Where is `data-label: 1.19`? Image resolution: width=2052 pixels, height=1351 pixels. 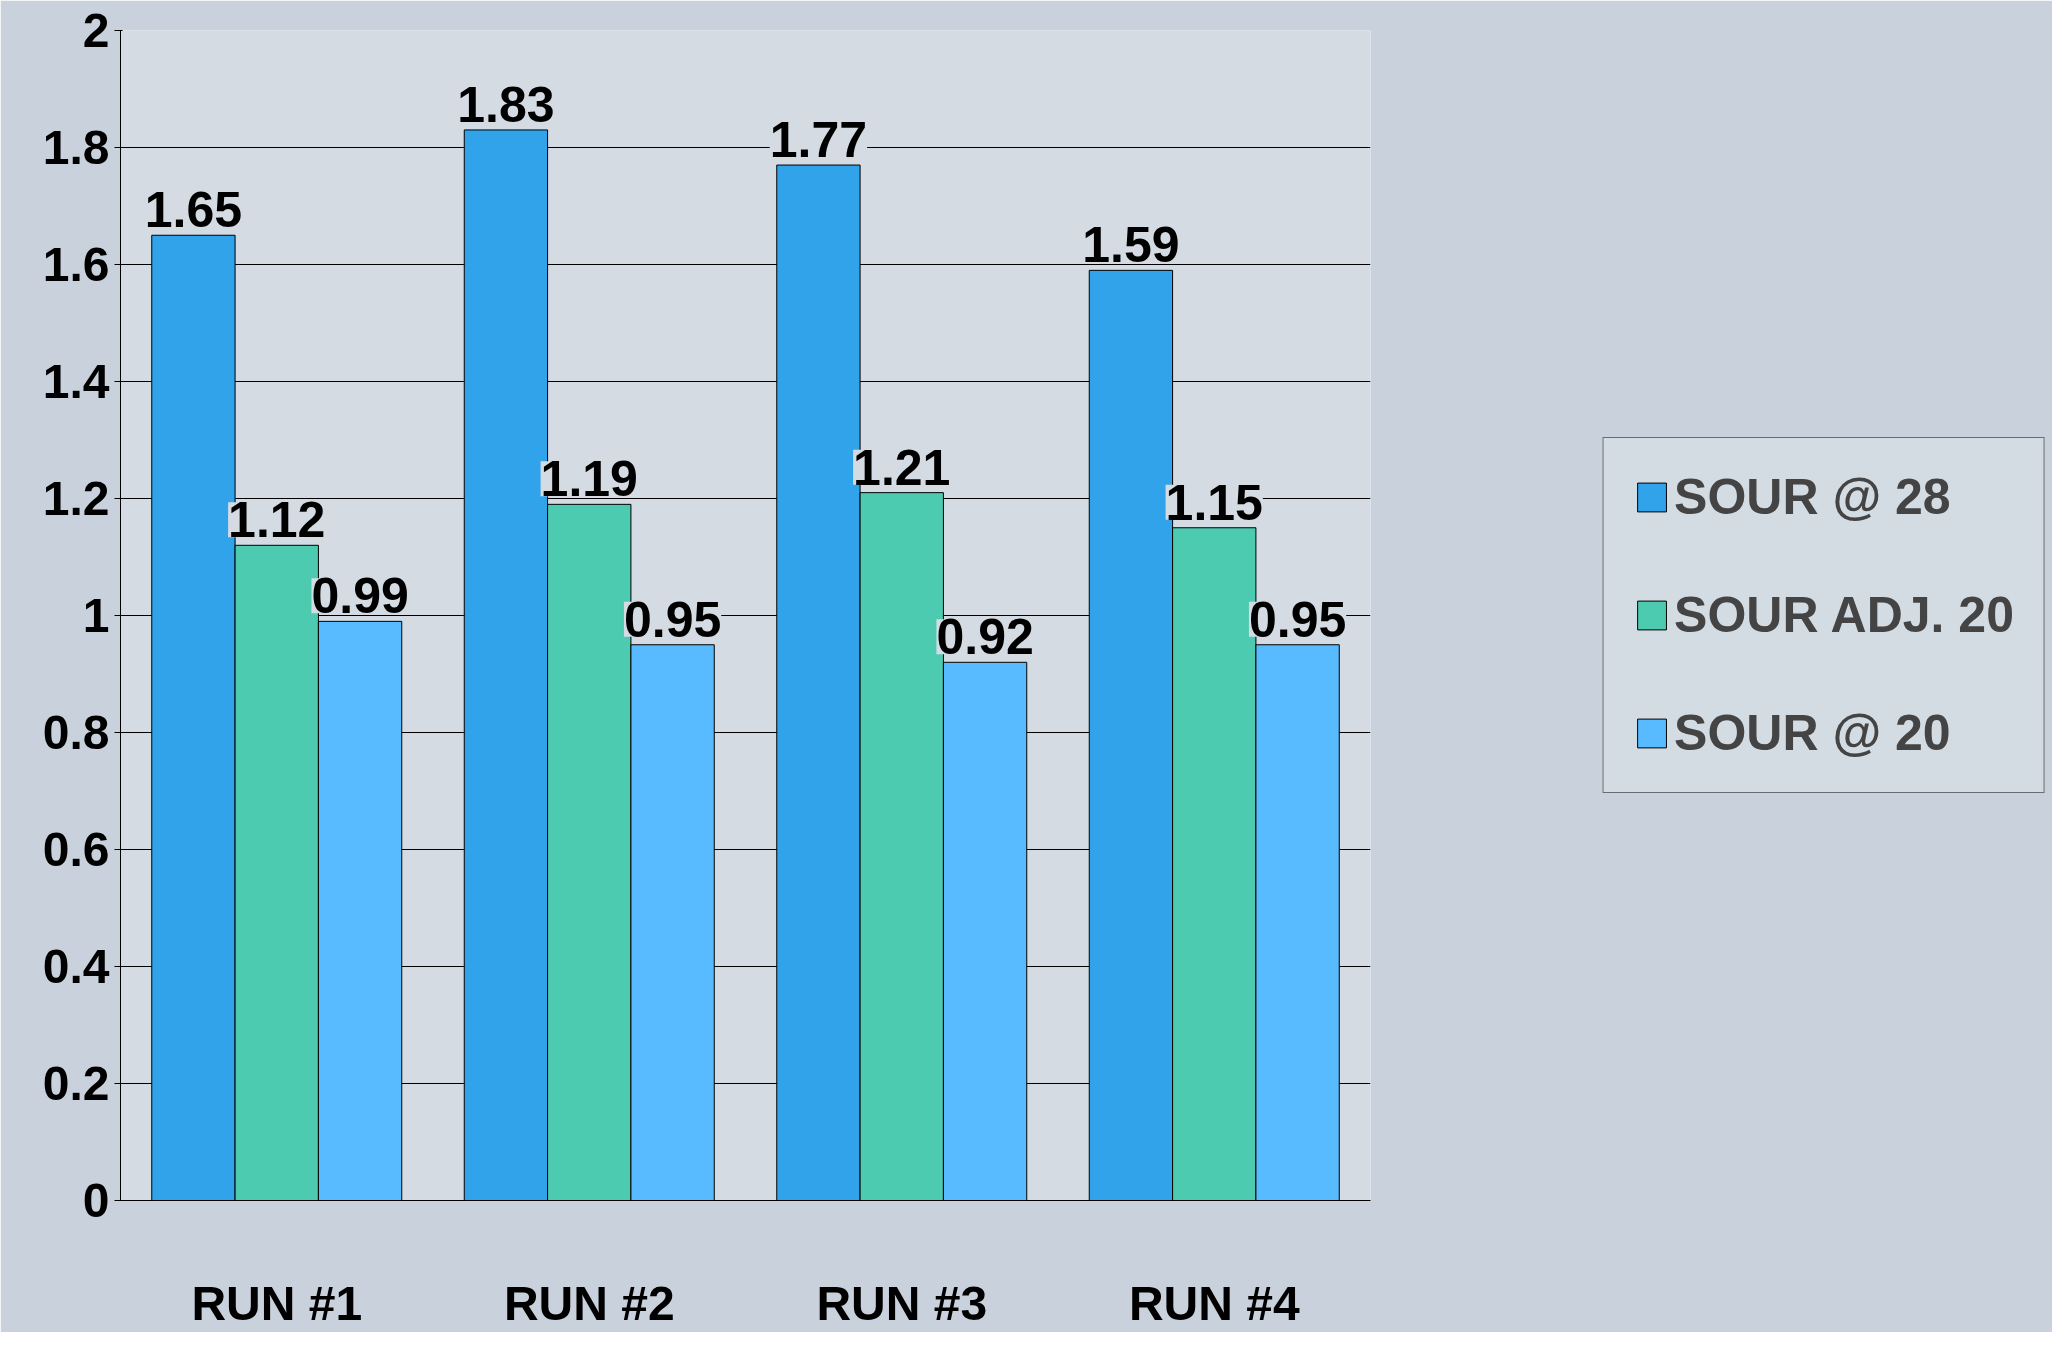 data-label: 1.19 is located at coordinates (589, 479).